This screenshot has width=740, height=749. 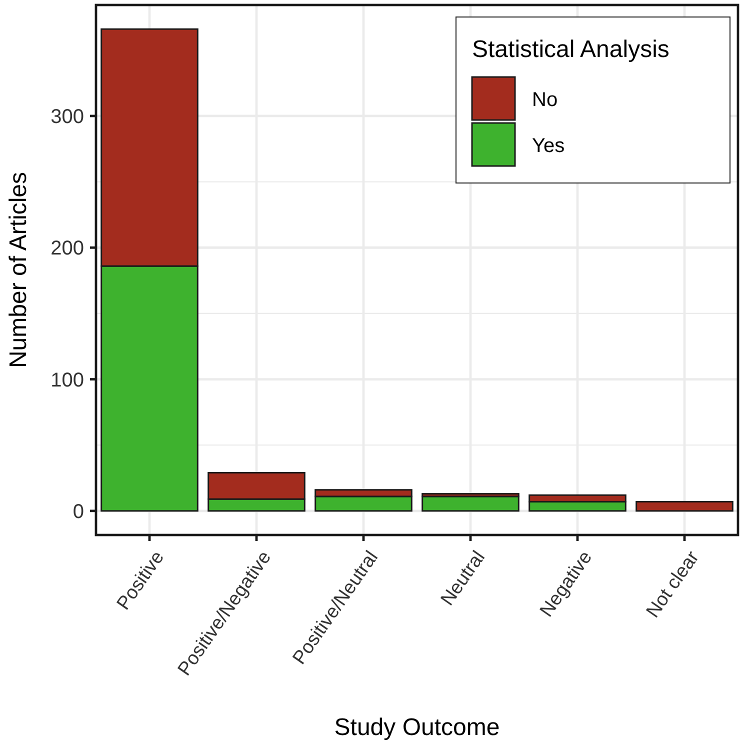 What do you see at coordinates (571, 49) in the screenshot?
I see `legend-title: Statistical Analysis` at bounding box center [571, 49].